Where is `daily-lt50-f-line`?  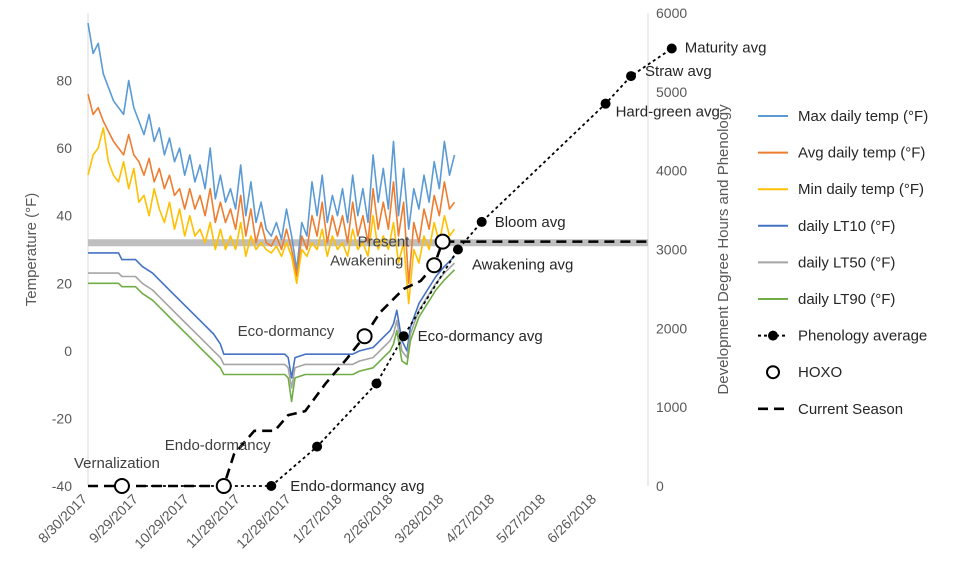 daily-lt50-f-line is located at coordinates (272, 325).